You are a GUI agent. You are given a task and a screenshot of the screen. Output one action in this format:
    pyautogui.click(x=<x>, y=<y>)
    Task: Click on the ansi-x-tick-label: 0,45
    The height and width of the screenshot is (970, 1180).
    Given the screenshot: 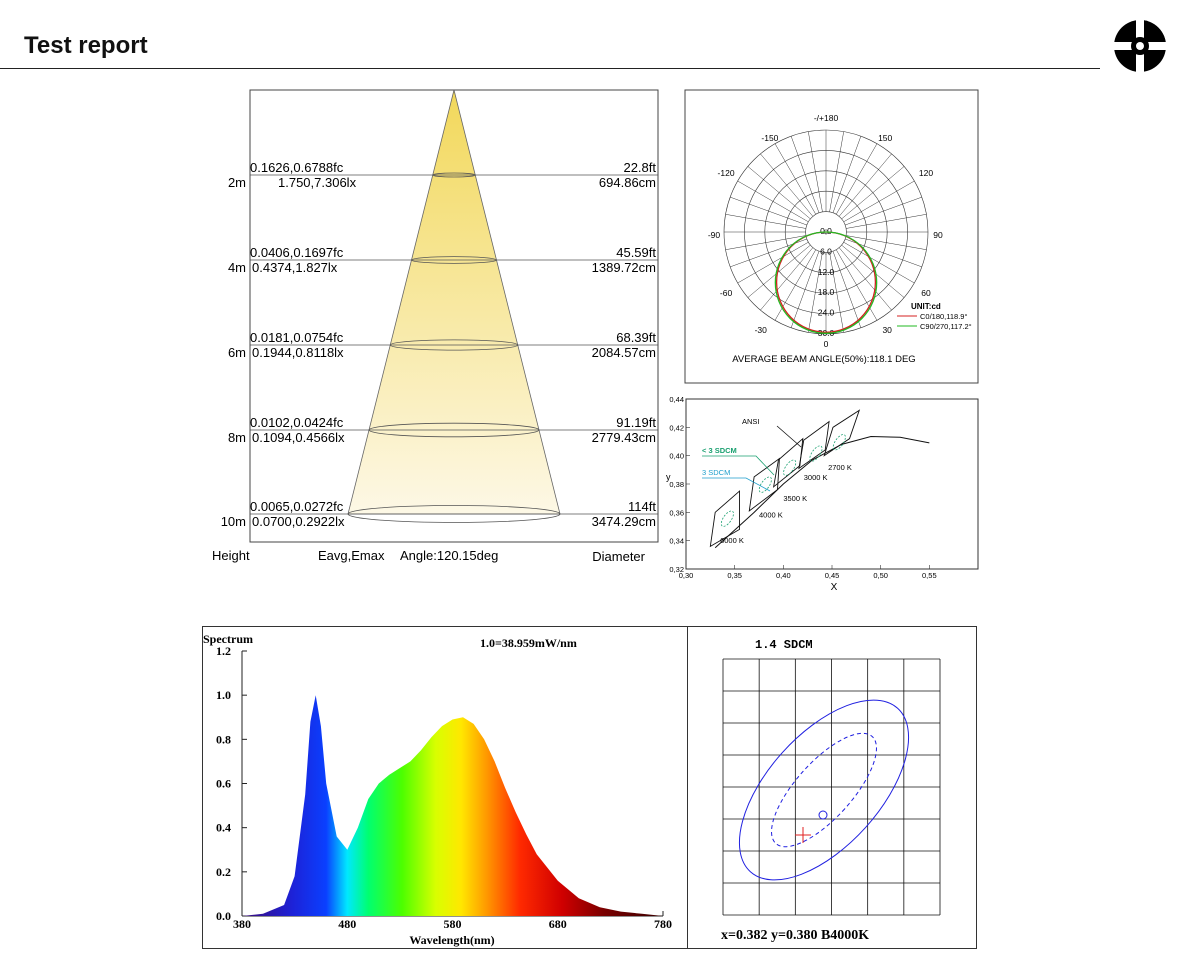 What is the action you would take?
    pyautogui.click(x=832, y=575)
    